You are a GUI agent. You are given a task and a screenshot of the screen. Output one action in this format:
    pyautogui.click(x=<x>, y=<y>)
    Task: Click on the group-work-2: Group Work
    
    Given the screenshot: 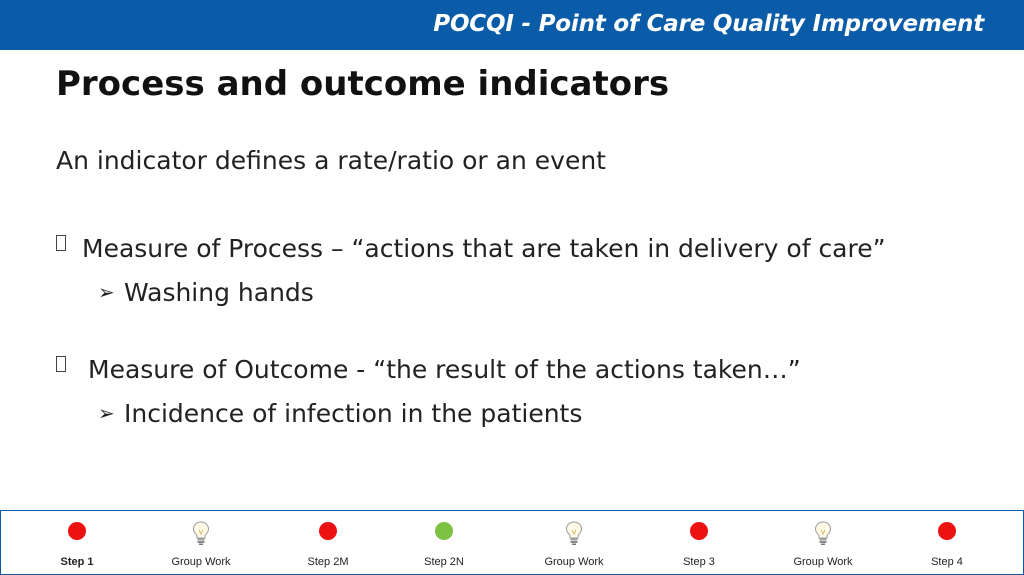 What is the action you would take?
    pyautogui.click(x=574, y=542)
    